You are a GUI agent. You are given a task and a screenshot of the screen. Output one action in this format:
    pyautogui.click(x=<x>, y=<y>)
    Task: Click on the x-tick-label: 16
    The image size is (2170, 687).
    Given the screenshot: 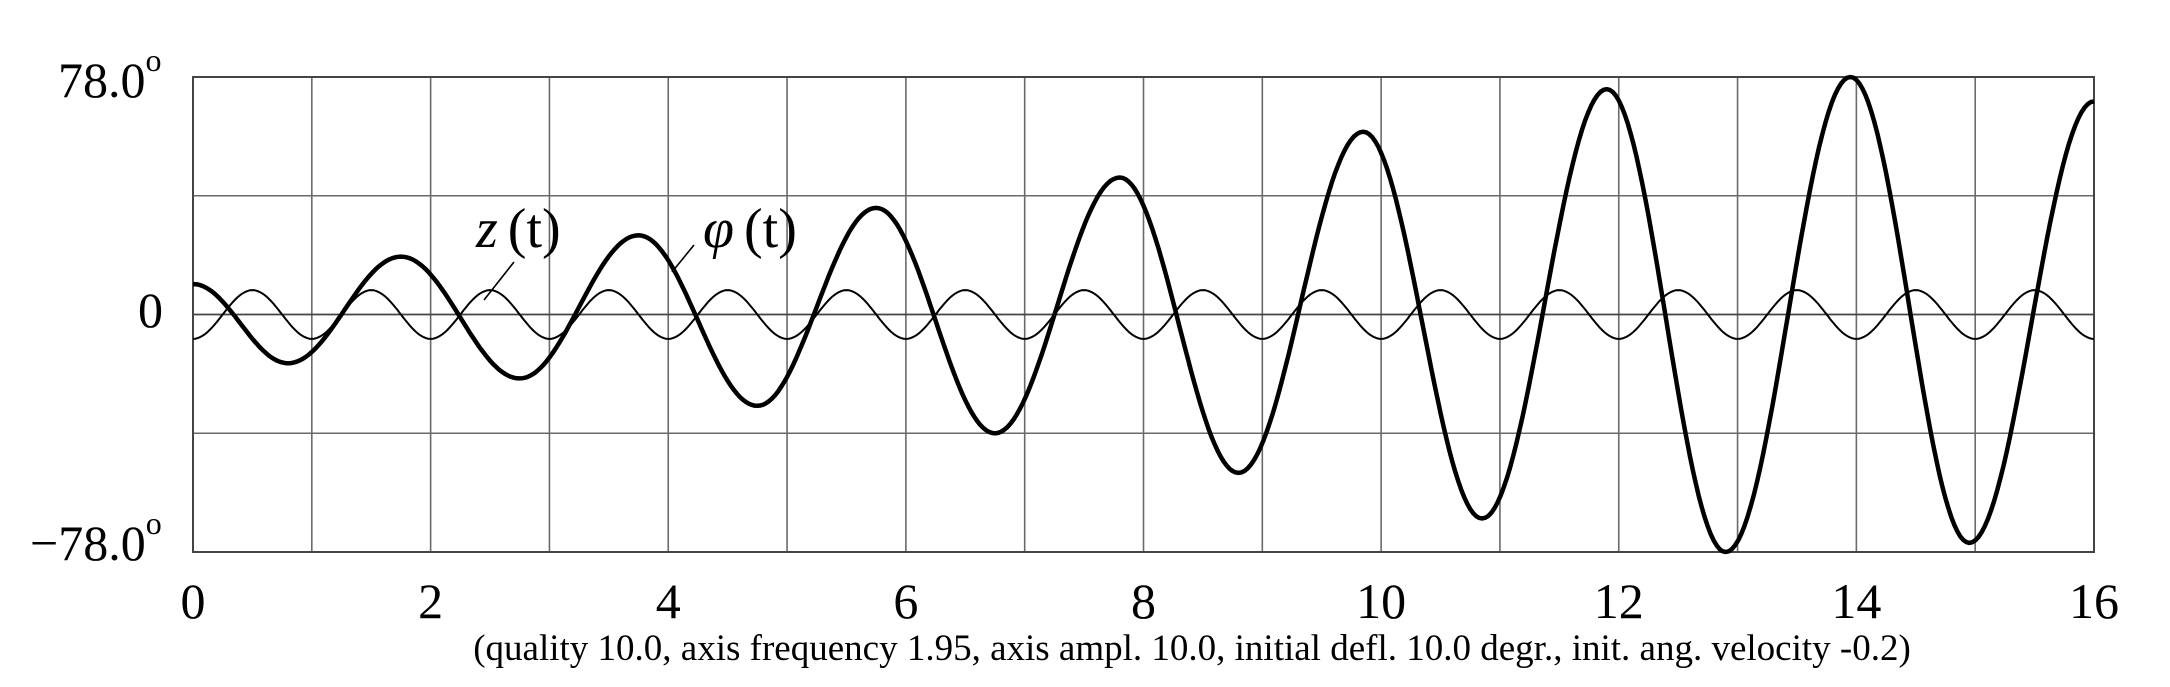 What is the action you would take?
    pyautogui.click(x=2094, y=601)
    